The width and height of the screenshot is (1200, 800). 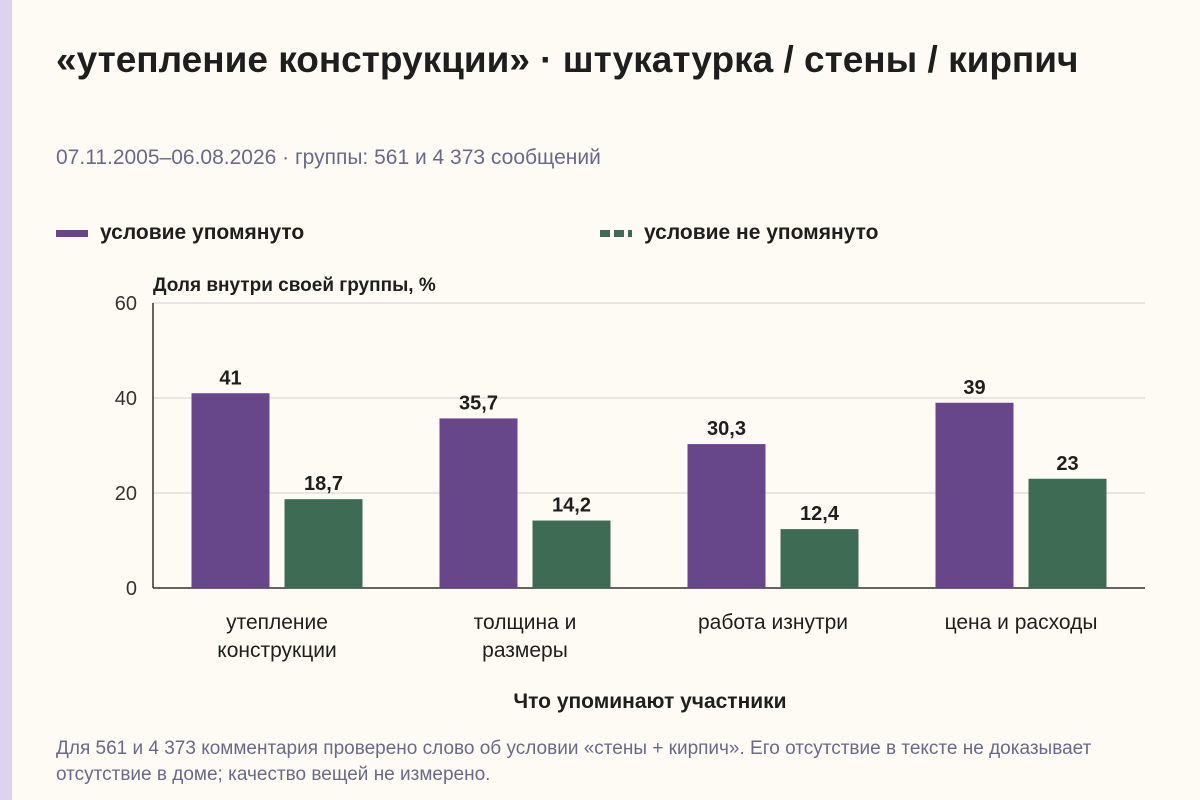 I want to click on x-tick-label: работа изнутри, so click(x=773, y=622).